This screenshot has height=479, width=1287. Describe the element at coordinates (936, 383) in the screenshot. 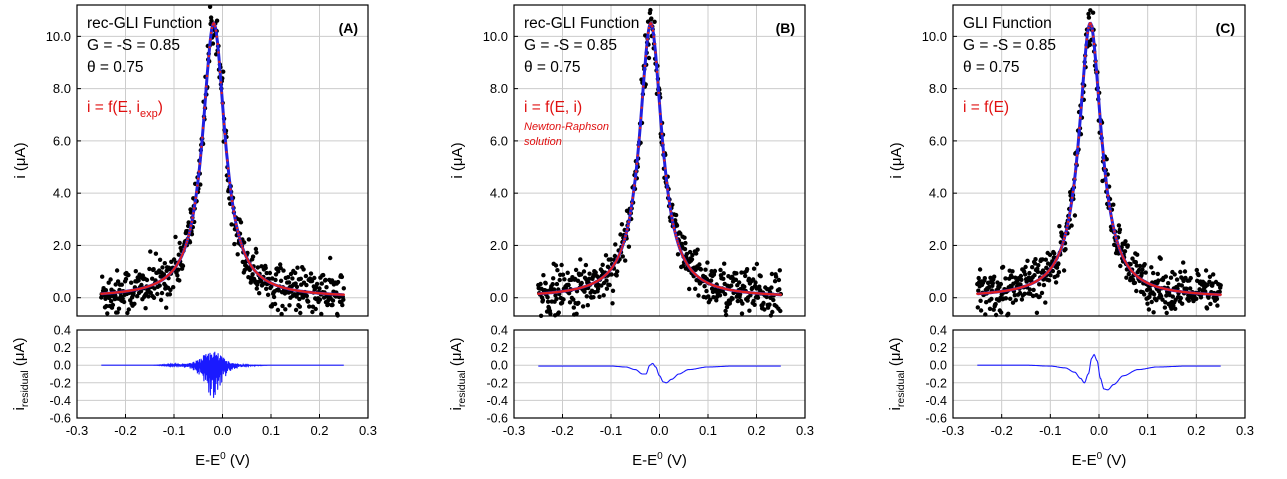

I see `residual-y-tick-label: -0.2` at that location.